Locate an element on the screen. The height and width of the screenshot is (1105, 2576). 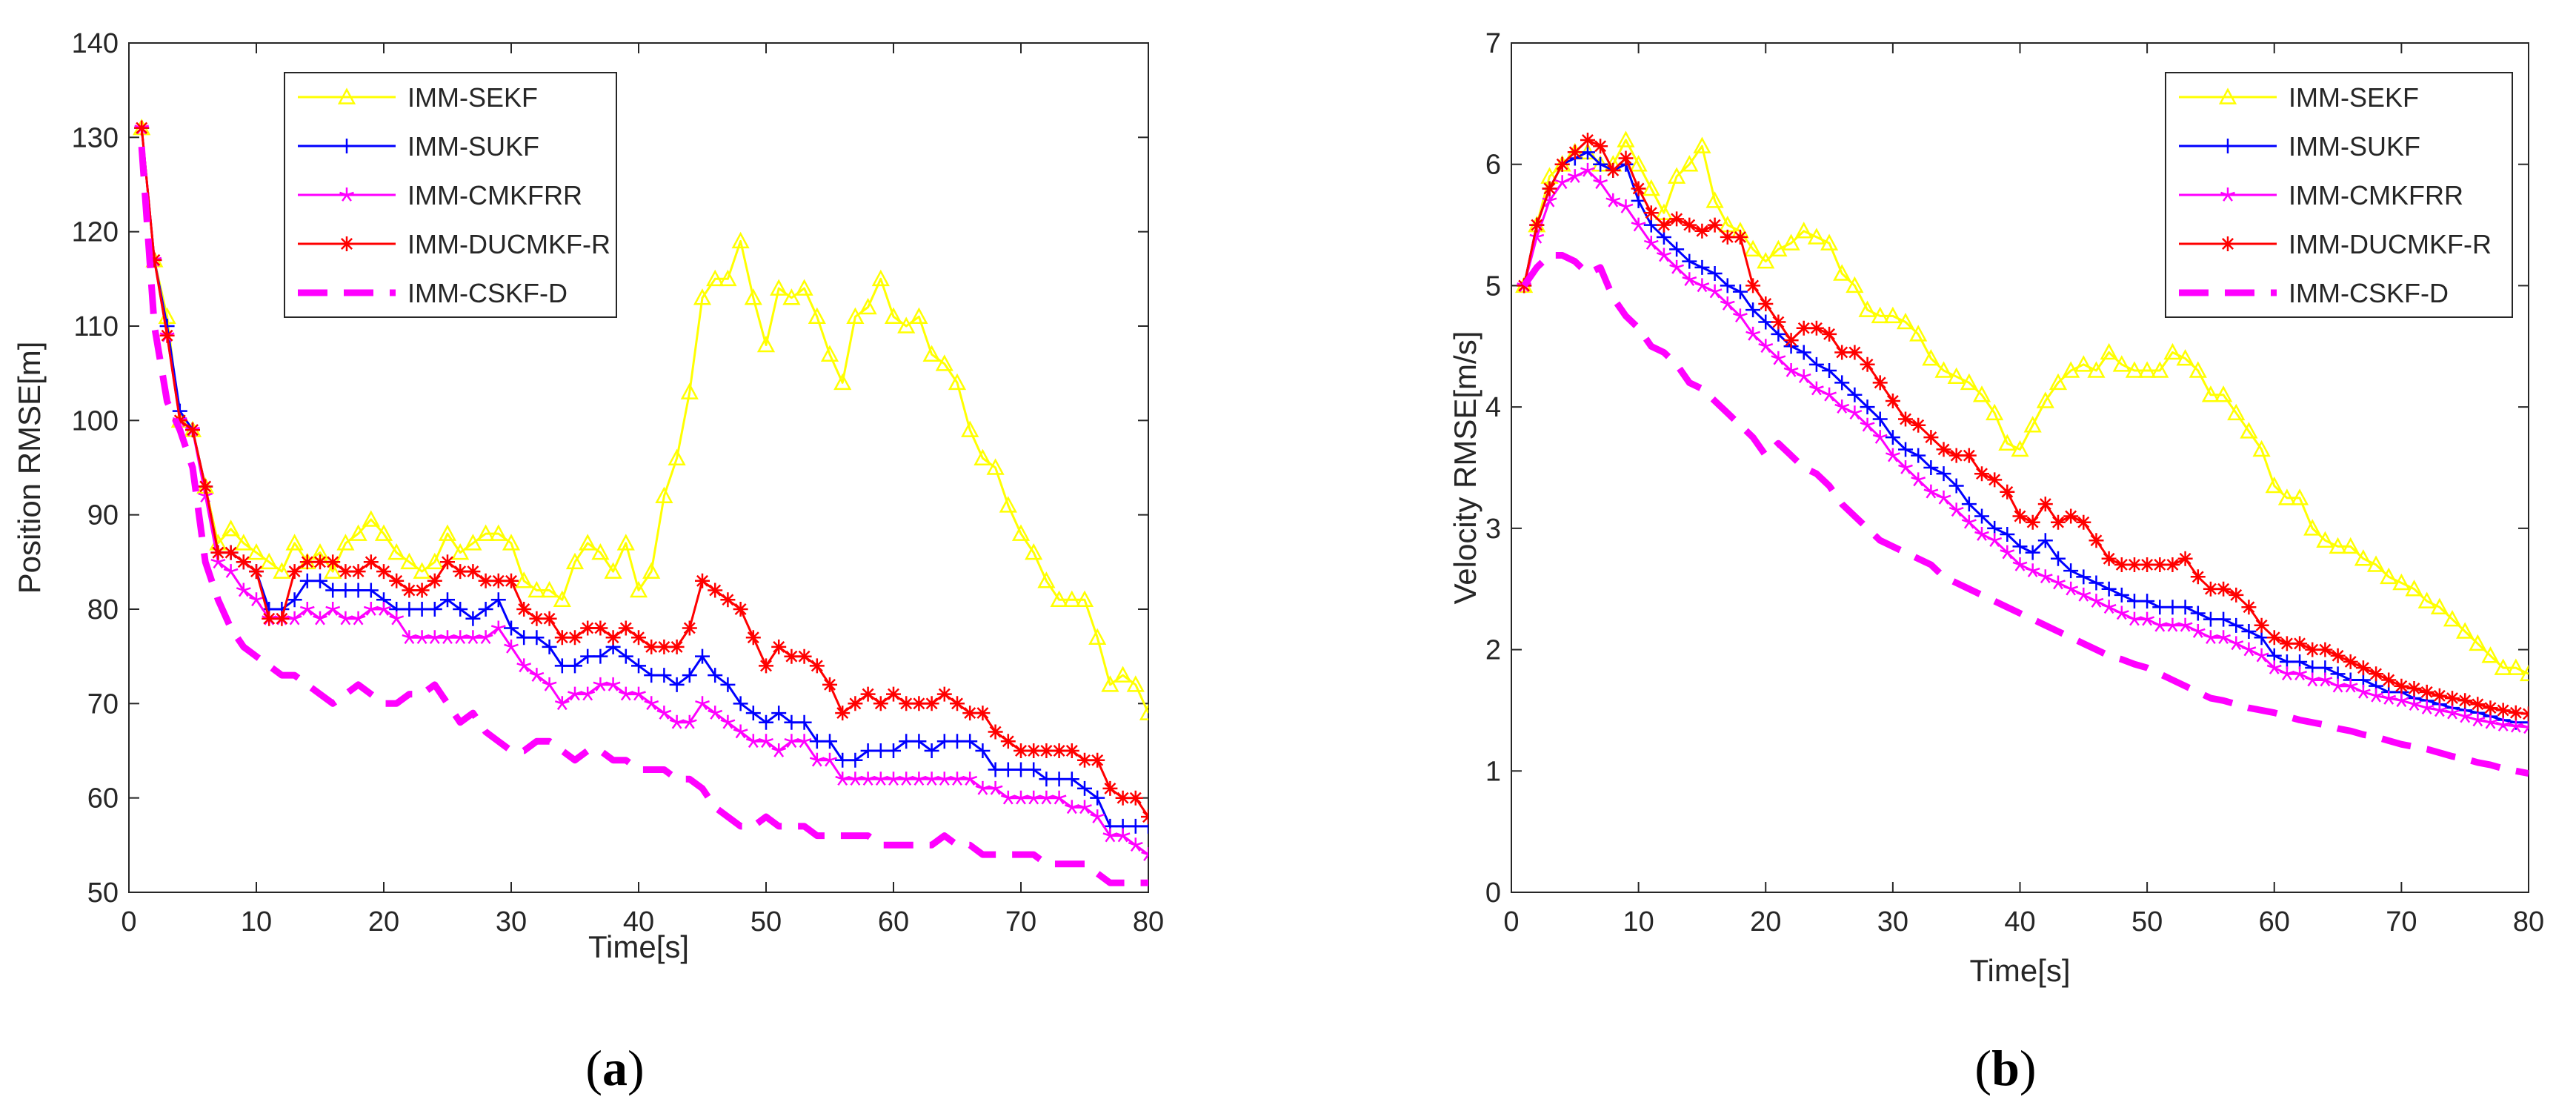
x-tick-label: 80 is located at coordinates (1148, 922).